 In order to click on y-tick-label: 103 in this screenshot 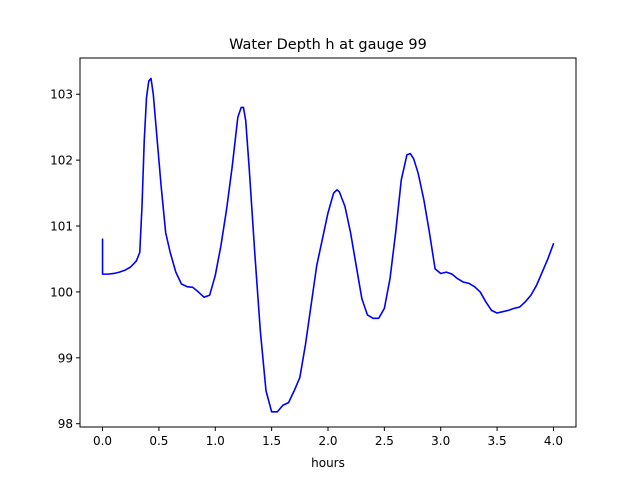, I will do `click(61, 95)`.